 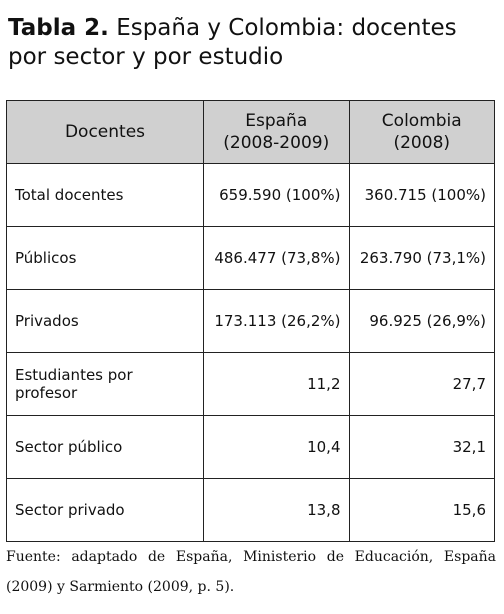 I want to click on cell-value: 360.715 (100%), so click(x=421, y=195).